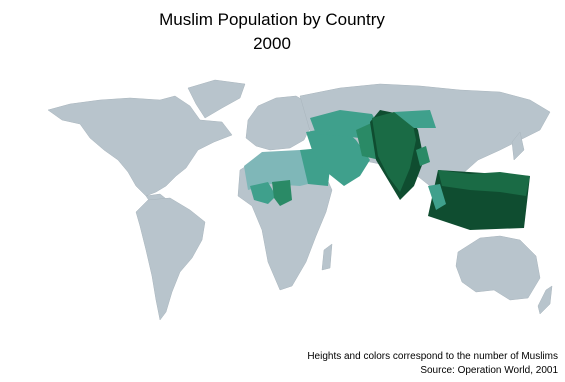  What do you see at coordinates (216, 99) in the screenshot?
I see `greenland` at bounding box center [216, 99].